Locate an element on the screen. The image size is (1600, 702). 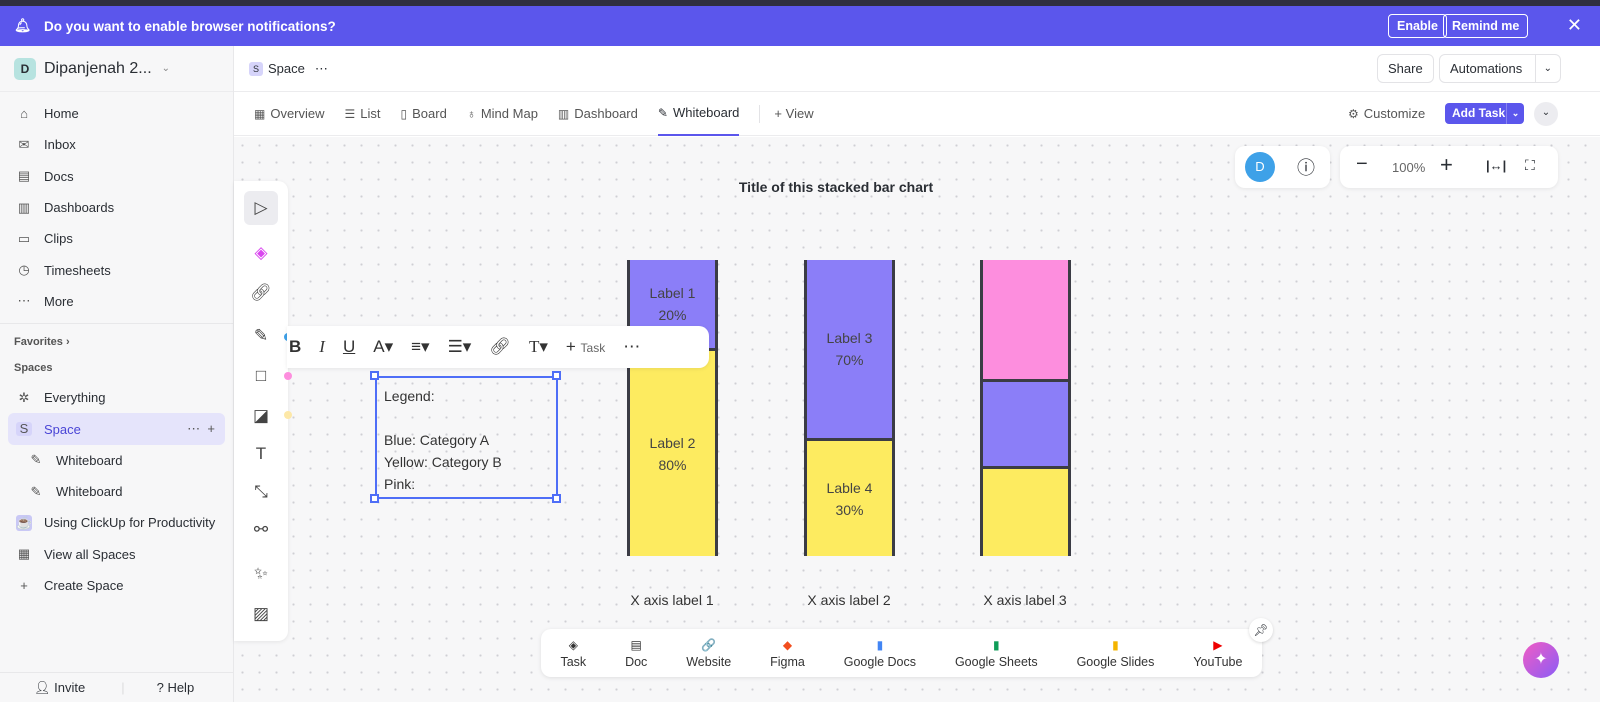
sidebar-item-inbox: ✉ Inbox is located at coordinates (116, 144).